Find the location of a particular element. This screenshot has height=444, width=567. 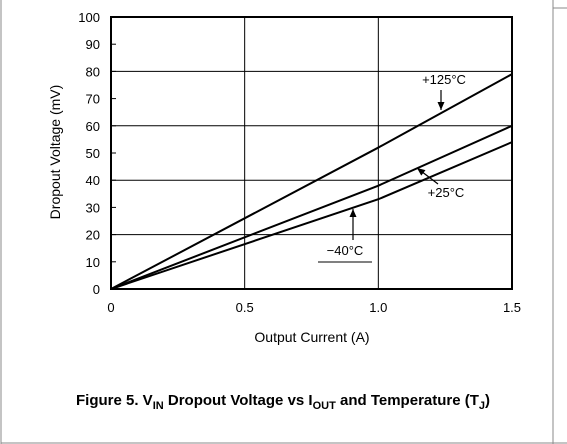

caption-sub-in: IN is located at coordinates (158, 406).